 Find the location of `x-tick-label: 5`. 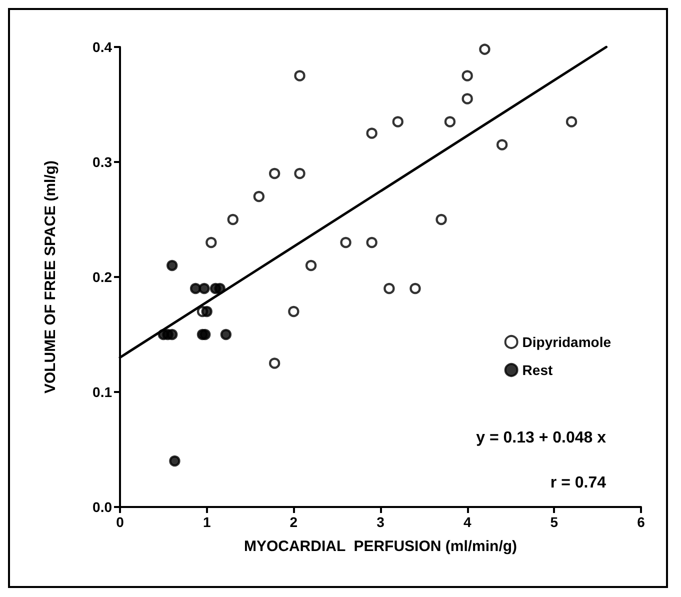

x-tick-label: 5 is located at coordinates (554, 522).